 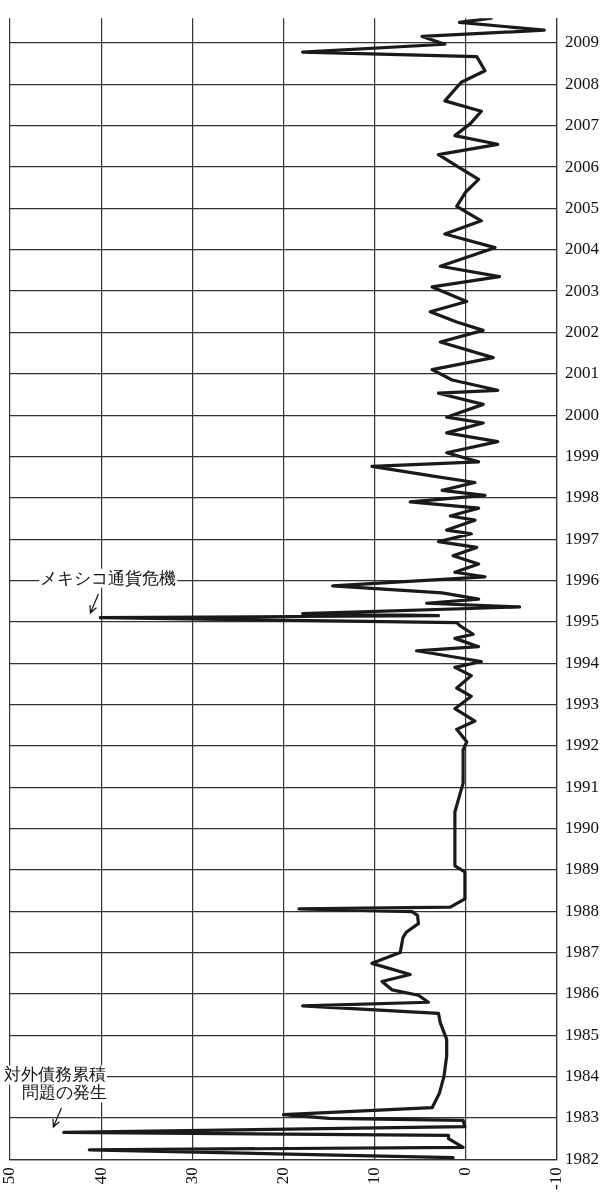 What do you see at coordinates (582, 704) in the screenshot?
I see `y-tick-label: 1993` at bounding box center [582, 704].